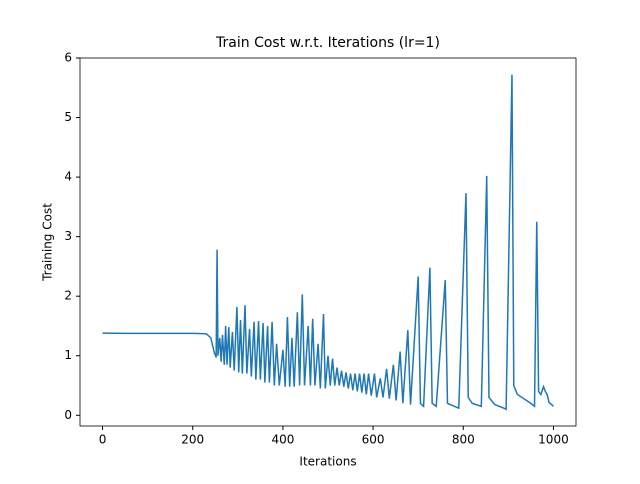  What do you see at coordinates (68, 415) in the screenshot?
I see `y-tick-label: 0` at bounding box center [68, 415].